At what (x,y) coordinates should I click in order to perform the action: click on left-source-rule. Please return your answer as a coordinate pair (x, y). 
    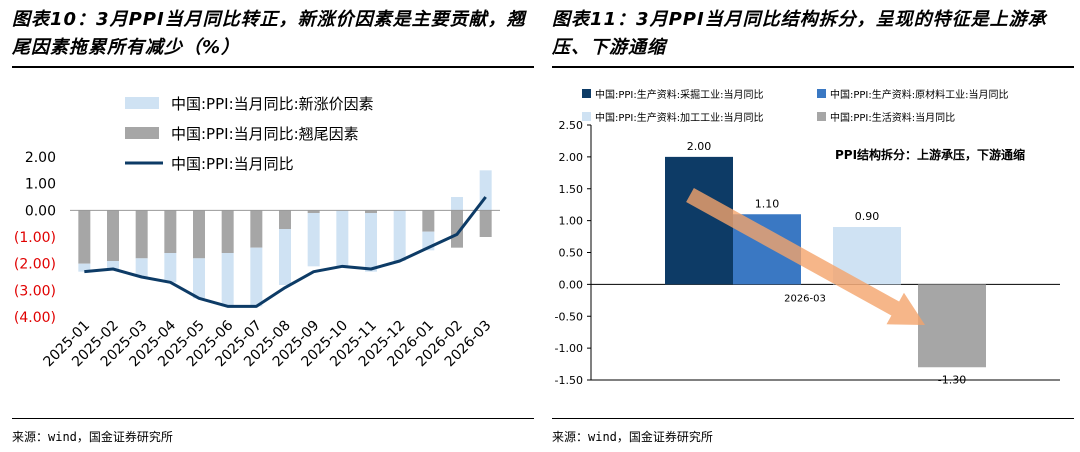
    Looking at the image, I should click on (273, 418).